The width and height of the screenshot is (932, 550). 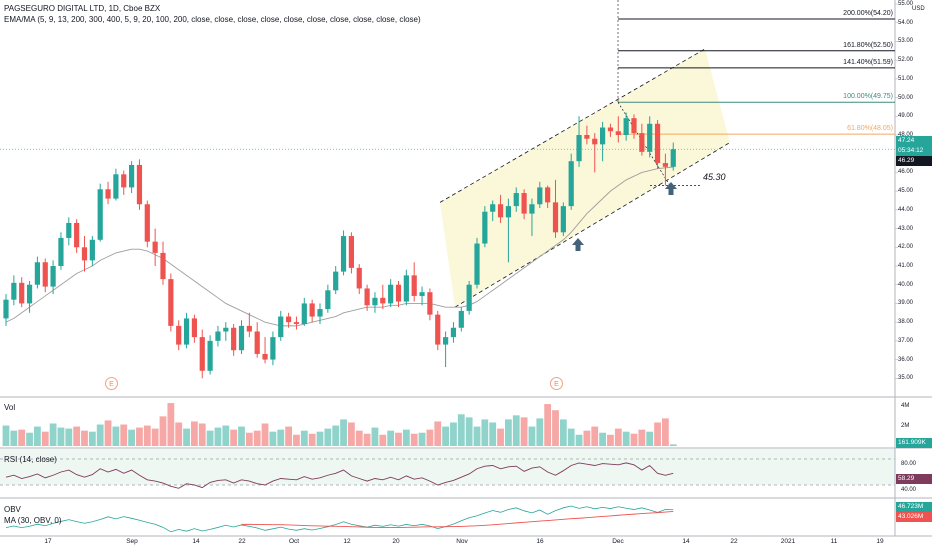 What do you see at coordinates (906, 78) in the screenshot?
I see `price-axis-tick: 51.00` at bounding box center [906, 78].